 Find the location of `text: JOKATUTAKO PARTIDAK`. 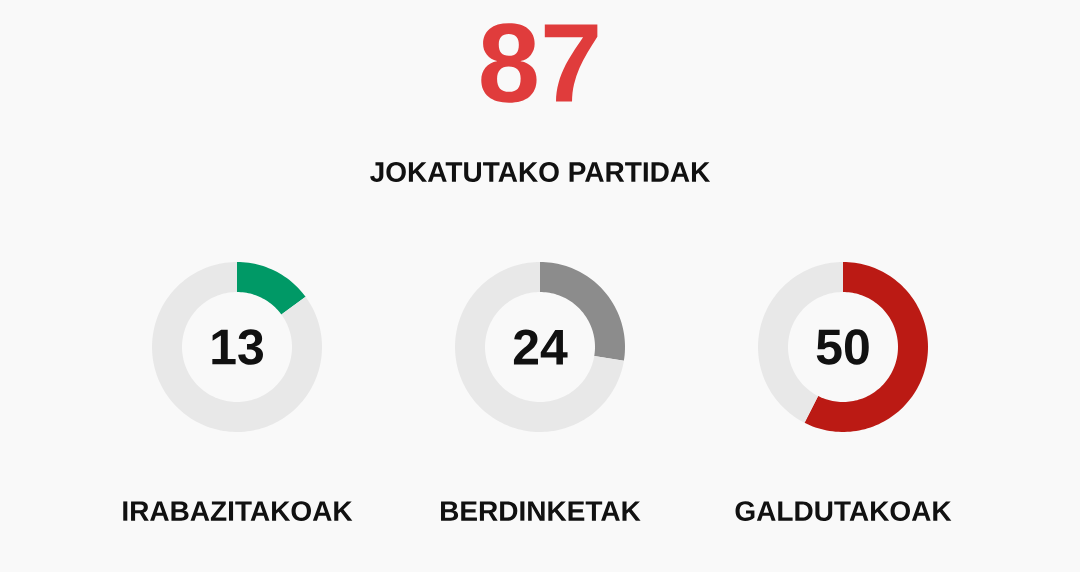

text: JOKATUTAKO PARTIDAK is located at coordinates (540, 172).